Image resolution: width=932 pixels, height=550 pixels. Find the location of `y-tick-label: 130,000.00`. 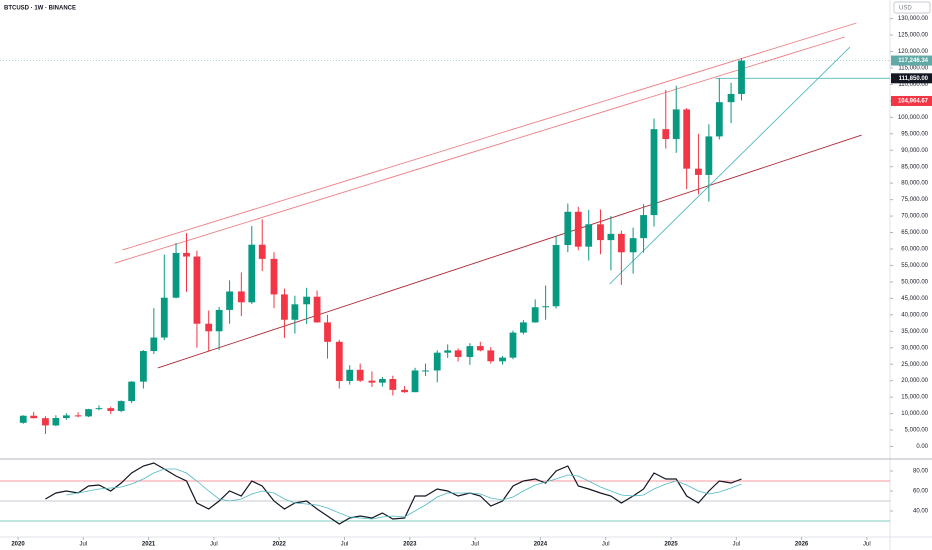

y-tick-label: 130,000.00 is located at coordinates (913, 19).